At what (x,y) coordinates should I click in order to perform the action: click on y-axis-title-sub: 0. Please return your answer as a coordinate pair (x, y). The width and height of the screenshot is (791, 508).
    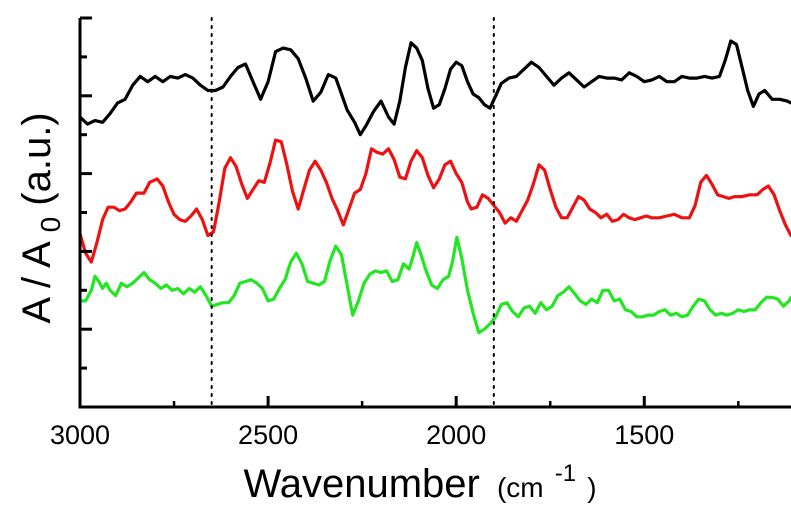
    Looking at the image, I should click on (50, 225).